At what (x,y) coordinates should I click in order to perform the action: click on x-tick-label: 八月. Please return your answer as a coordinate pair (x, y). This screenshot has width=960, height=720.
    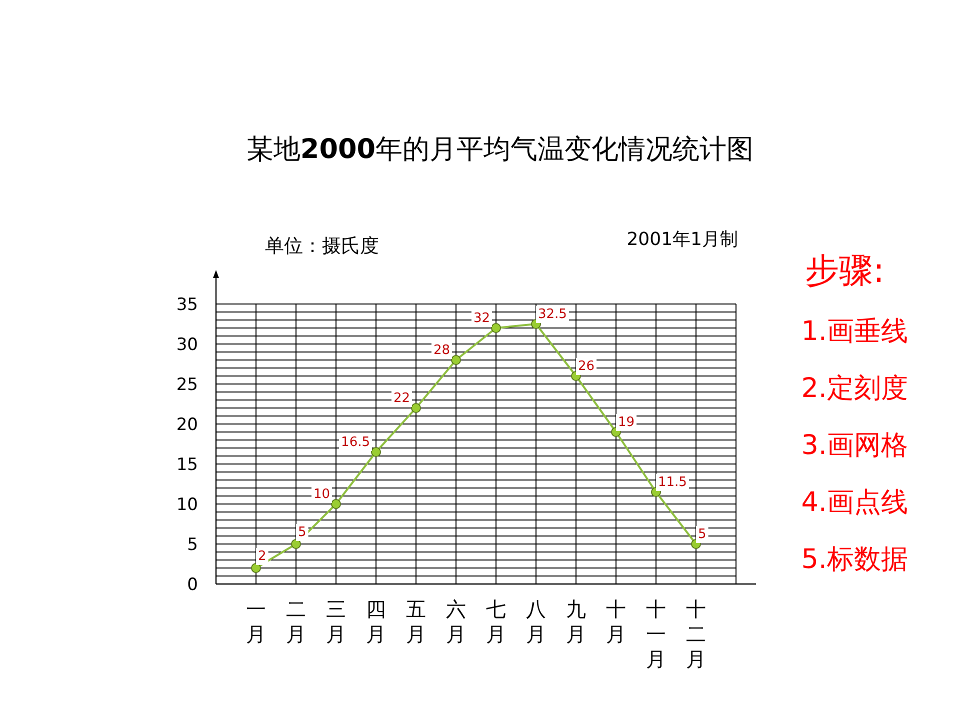
    Looking at the image, I should click on (536, 621).